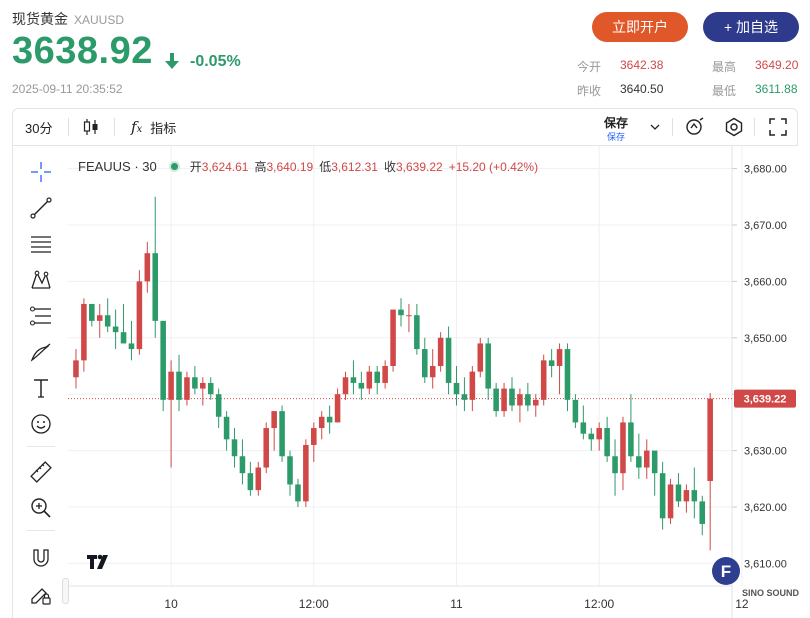 Image resolution: width=810 pixels, height=618 pixels. What do you see at coordinates (67, 89) in the screenshot?
I see `quote-timestamp: 2025-09-11 20:35:52` at bounding box center [67, 89].